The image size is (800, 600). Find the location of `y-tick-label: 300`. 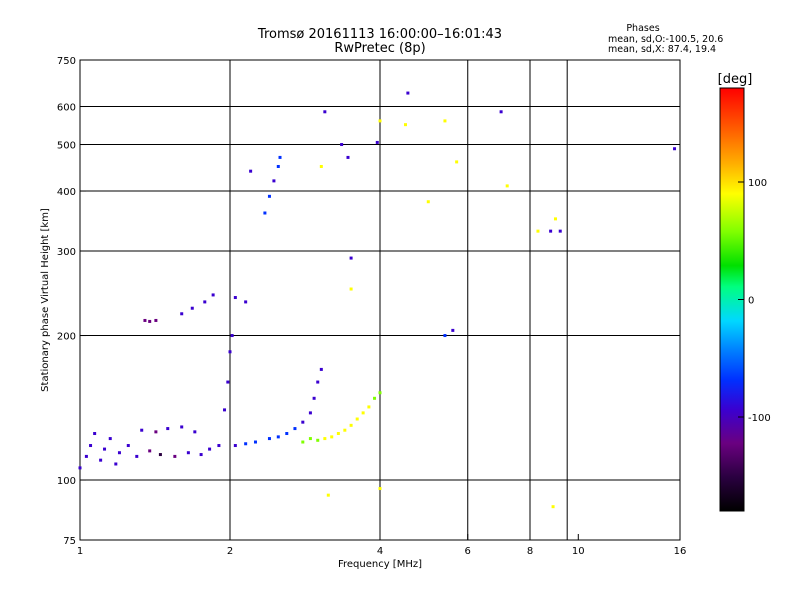

y-tick-label: 300 is located at coordinates (66, 252).